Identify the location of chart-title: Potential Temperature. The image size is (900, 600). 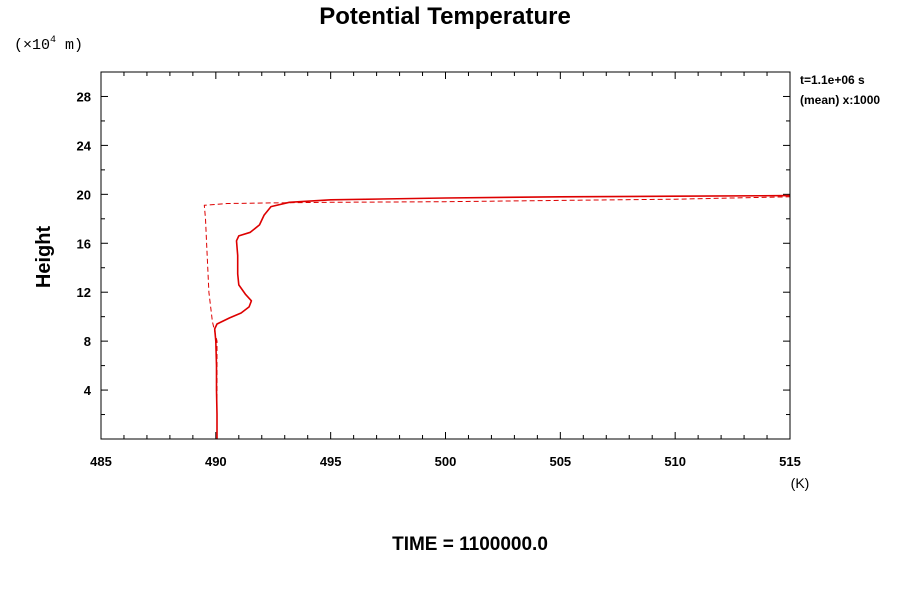
(445, 16).